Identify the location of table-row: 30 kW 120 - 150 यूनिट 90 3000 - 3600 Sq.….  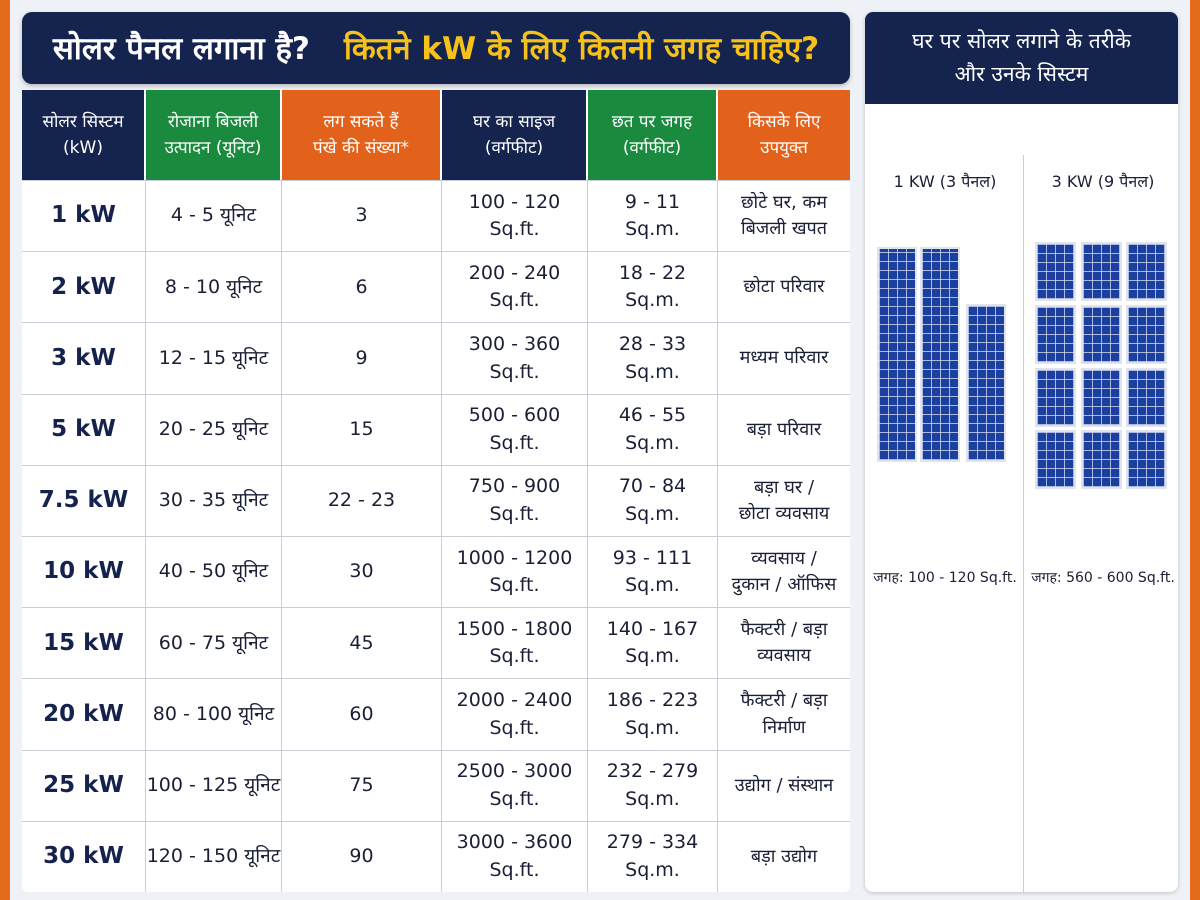
(436, 856).